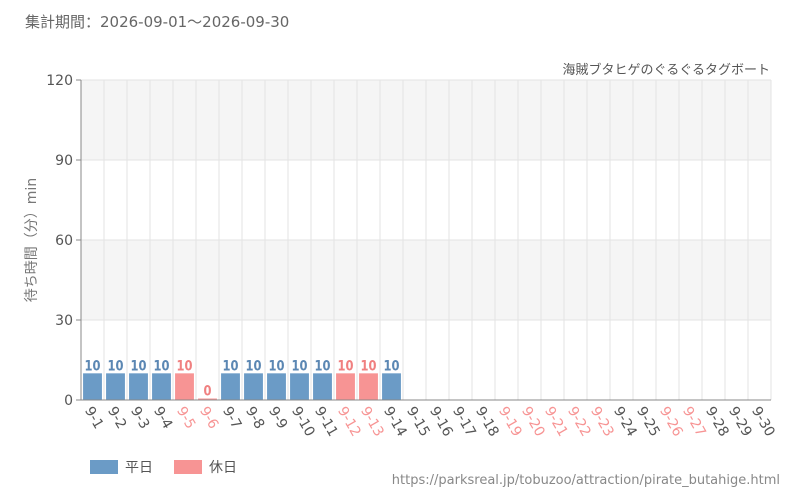  Describe the element at coordinates (139, 468) in the screenshot. I see `legend-weekday-label: 平日` at that location.